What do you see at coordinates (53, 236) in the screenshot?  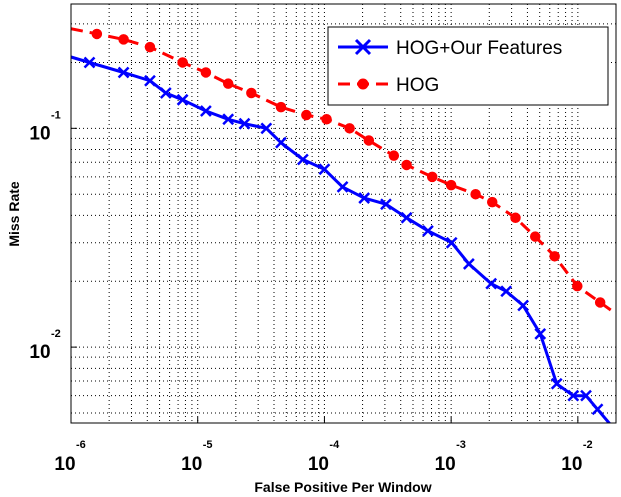 I see `y-tick-labels: 10-110-2` at bounding box center [53, 236].